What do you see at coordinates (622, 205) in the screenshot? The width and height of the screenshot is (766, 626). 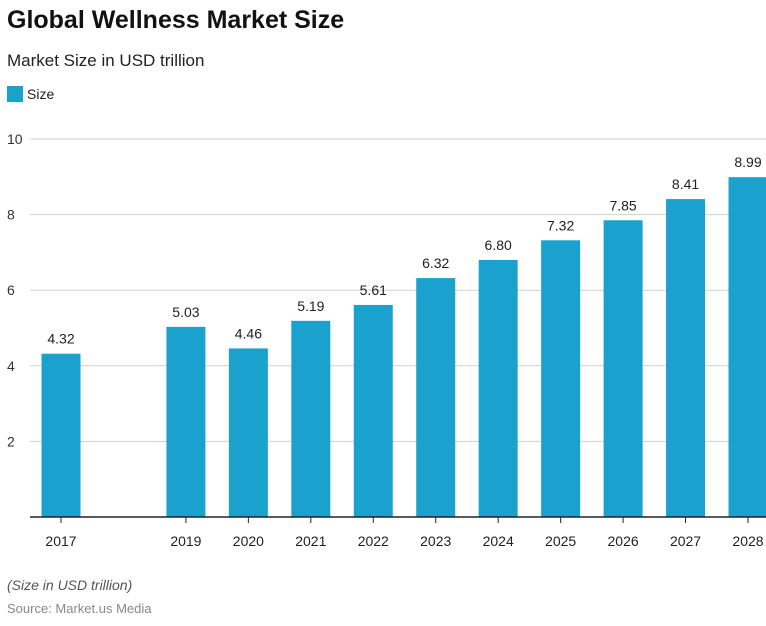 I see `data-label: 7.85` at bounding box center [622, 205].